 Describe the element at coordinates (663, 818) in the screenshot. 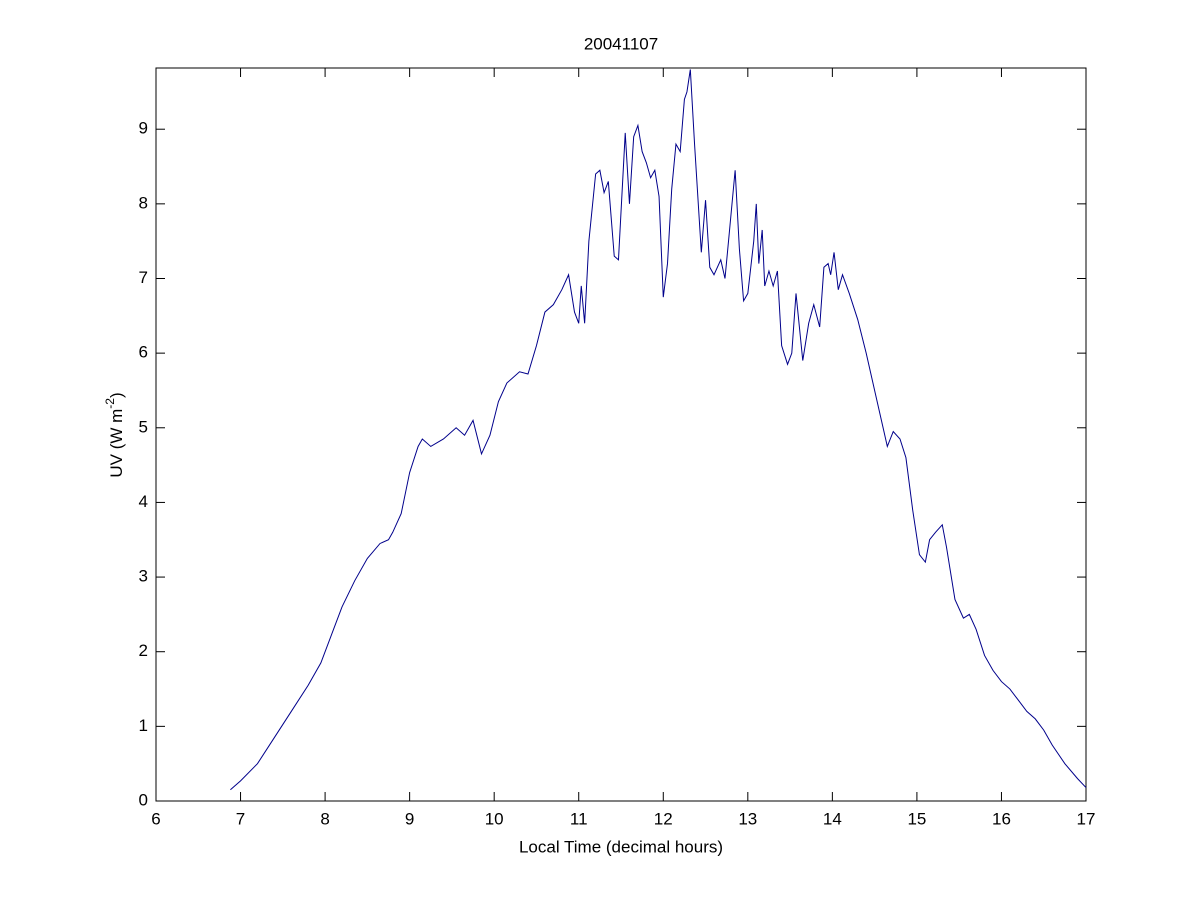

I see `x-tick-label: 12` at that location.